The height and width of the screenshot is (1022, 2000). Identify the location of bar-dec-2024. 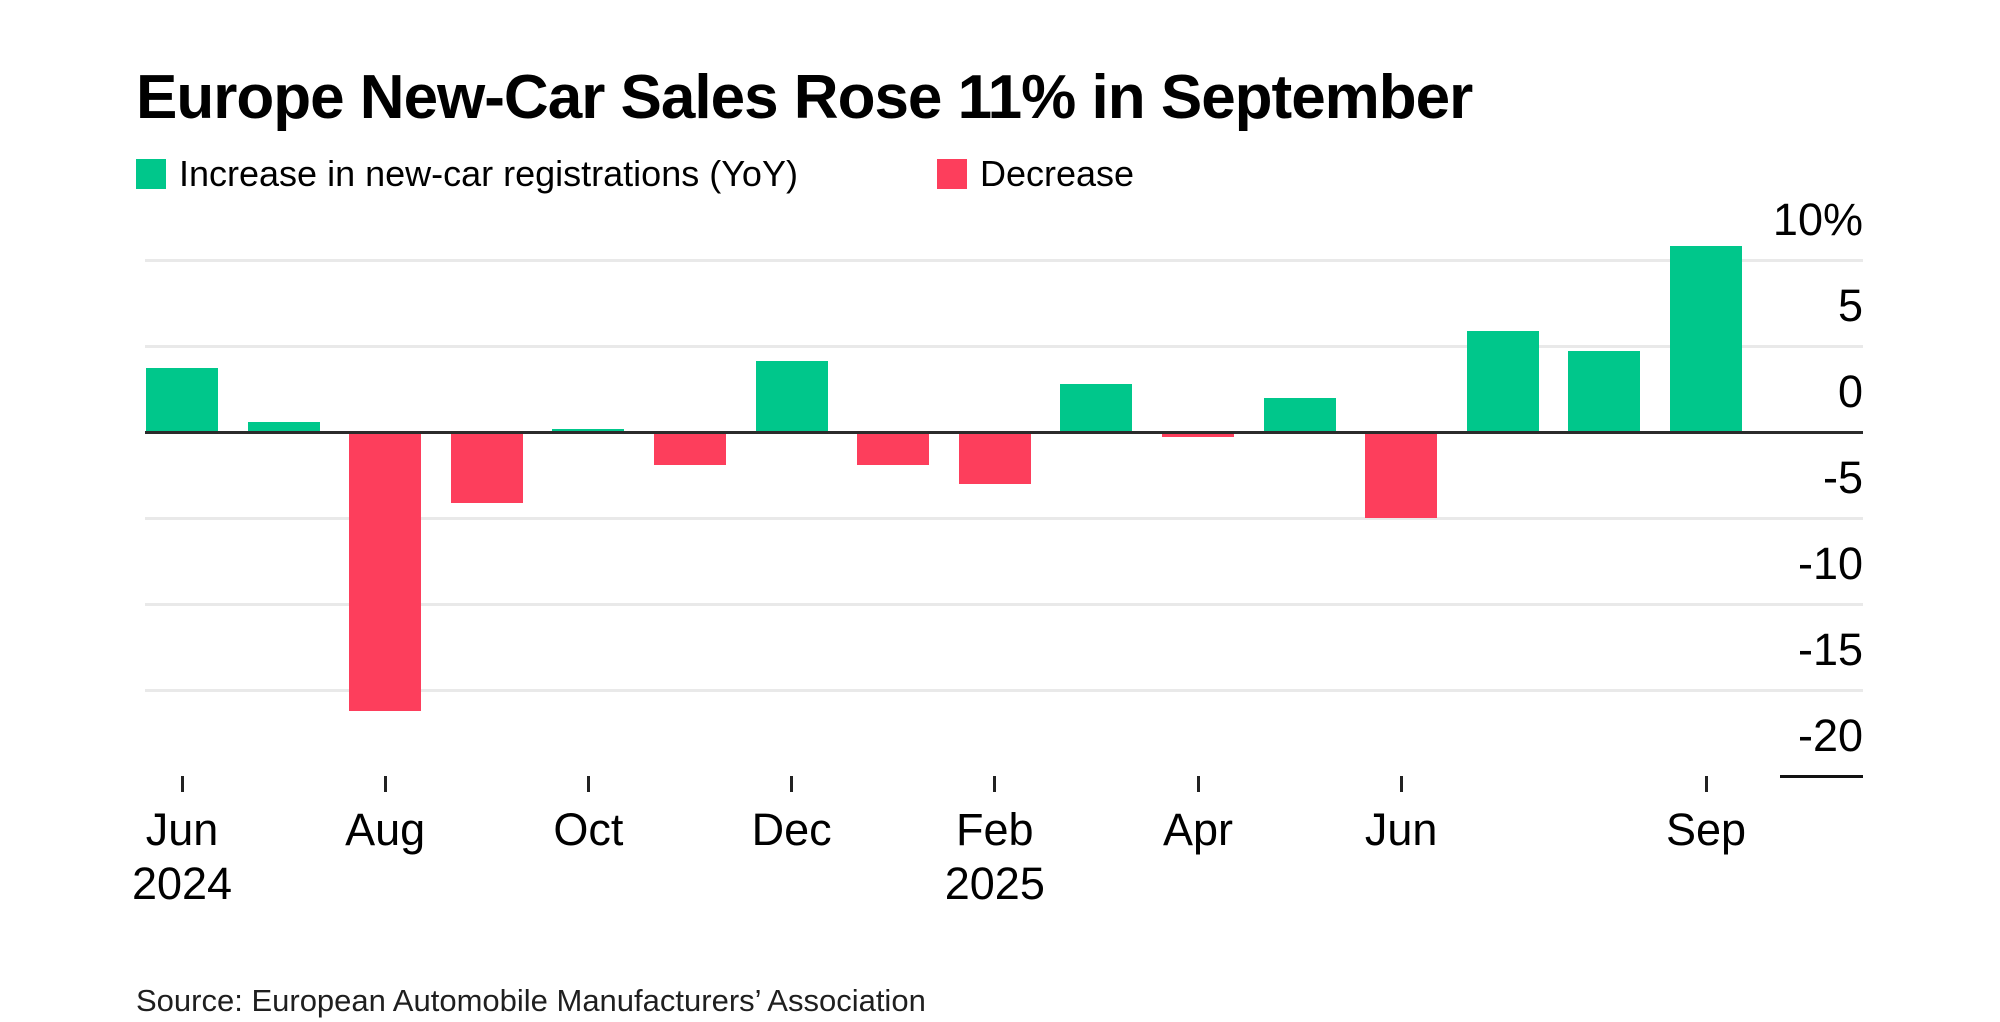
(791, 396).